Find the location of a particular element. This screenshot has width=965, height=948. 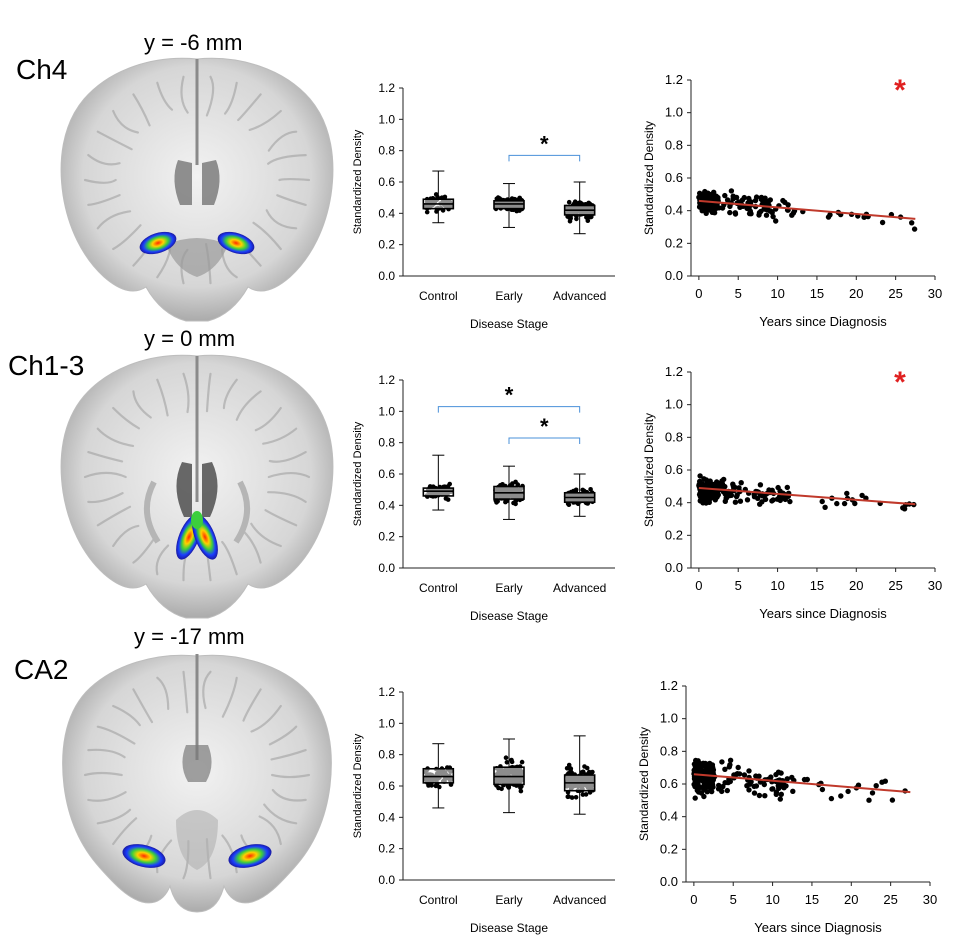

x-tick-label: 15 is located at coordinates (817, 293).